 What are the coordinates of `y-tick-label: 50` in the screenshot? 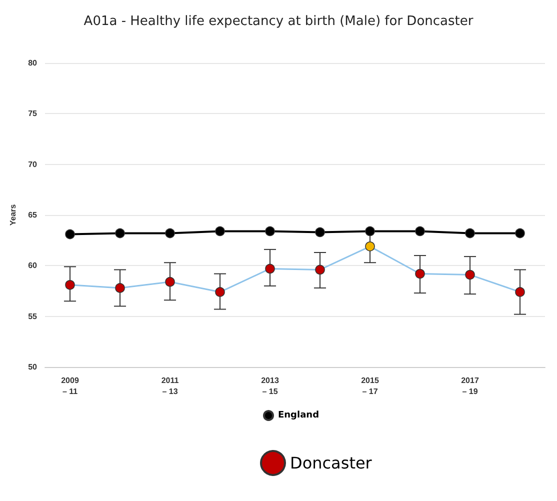 It's located at (33, 367).